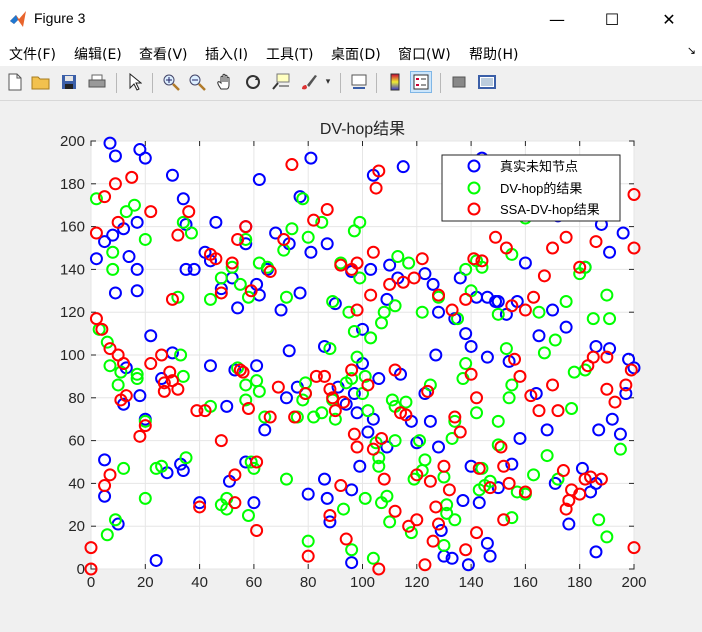 The height and width of the screenshot is (632, 702). I want to click on menu-tools: 工具(T), so click(290, 55).